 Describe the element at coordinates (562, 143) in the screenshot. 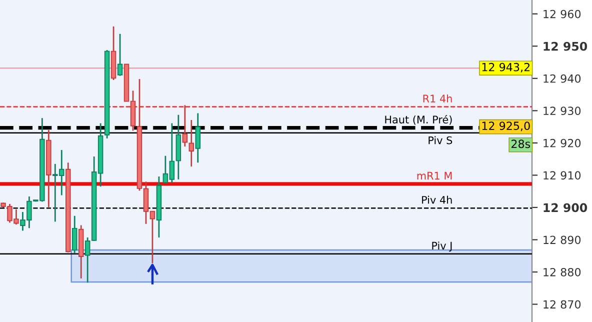

I see `y-tick-label: 12 920` at that location.